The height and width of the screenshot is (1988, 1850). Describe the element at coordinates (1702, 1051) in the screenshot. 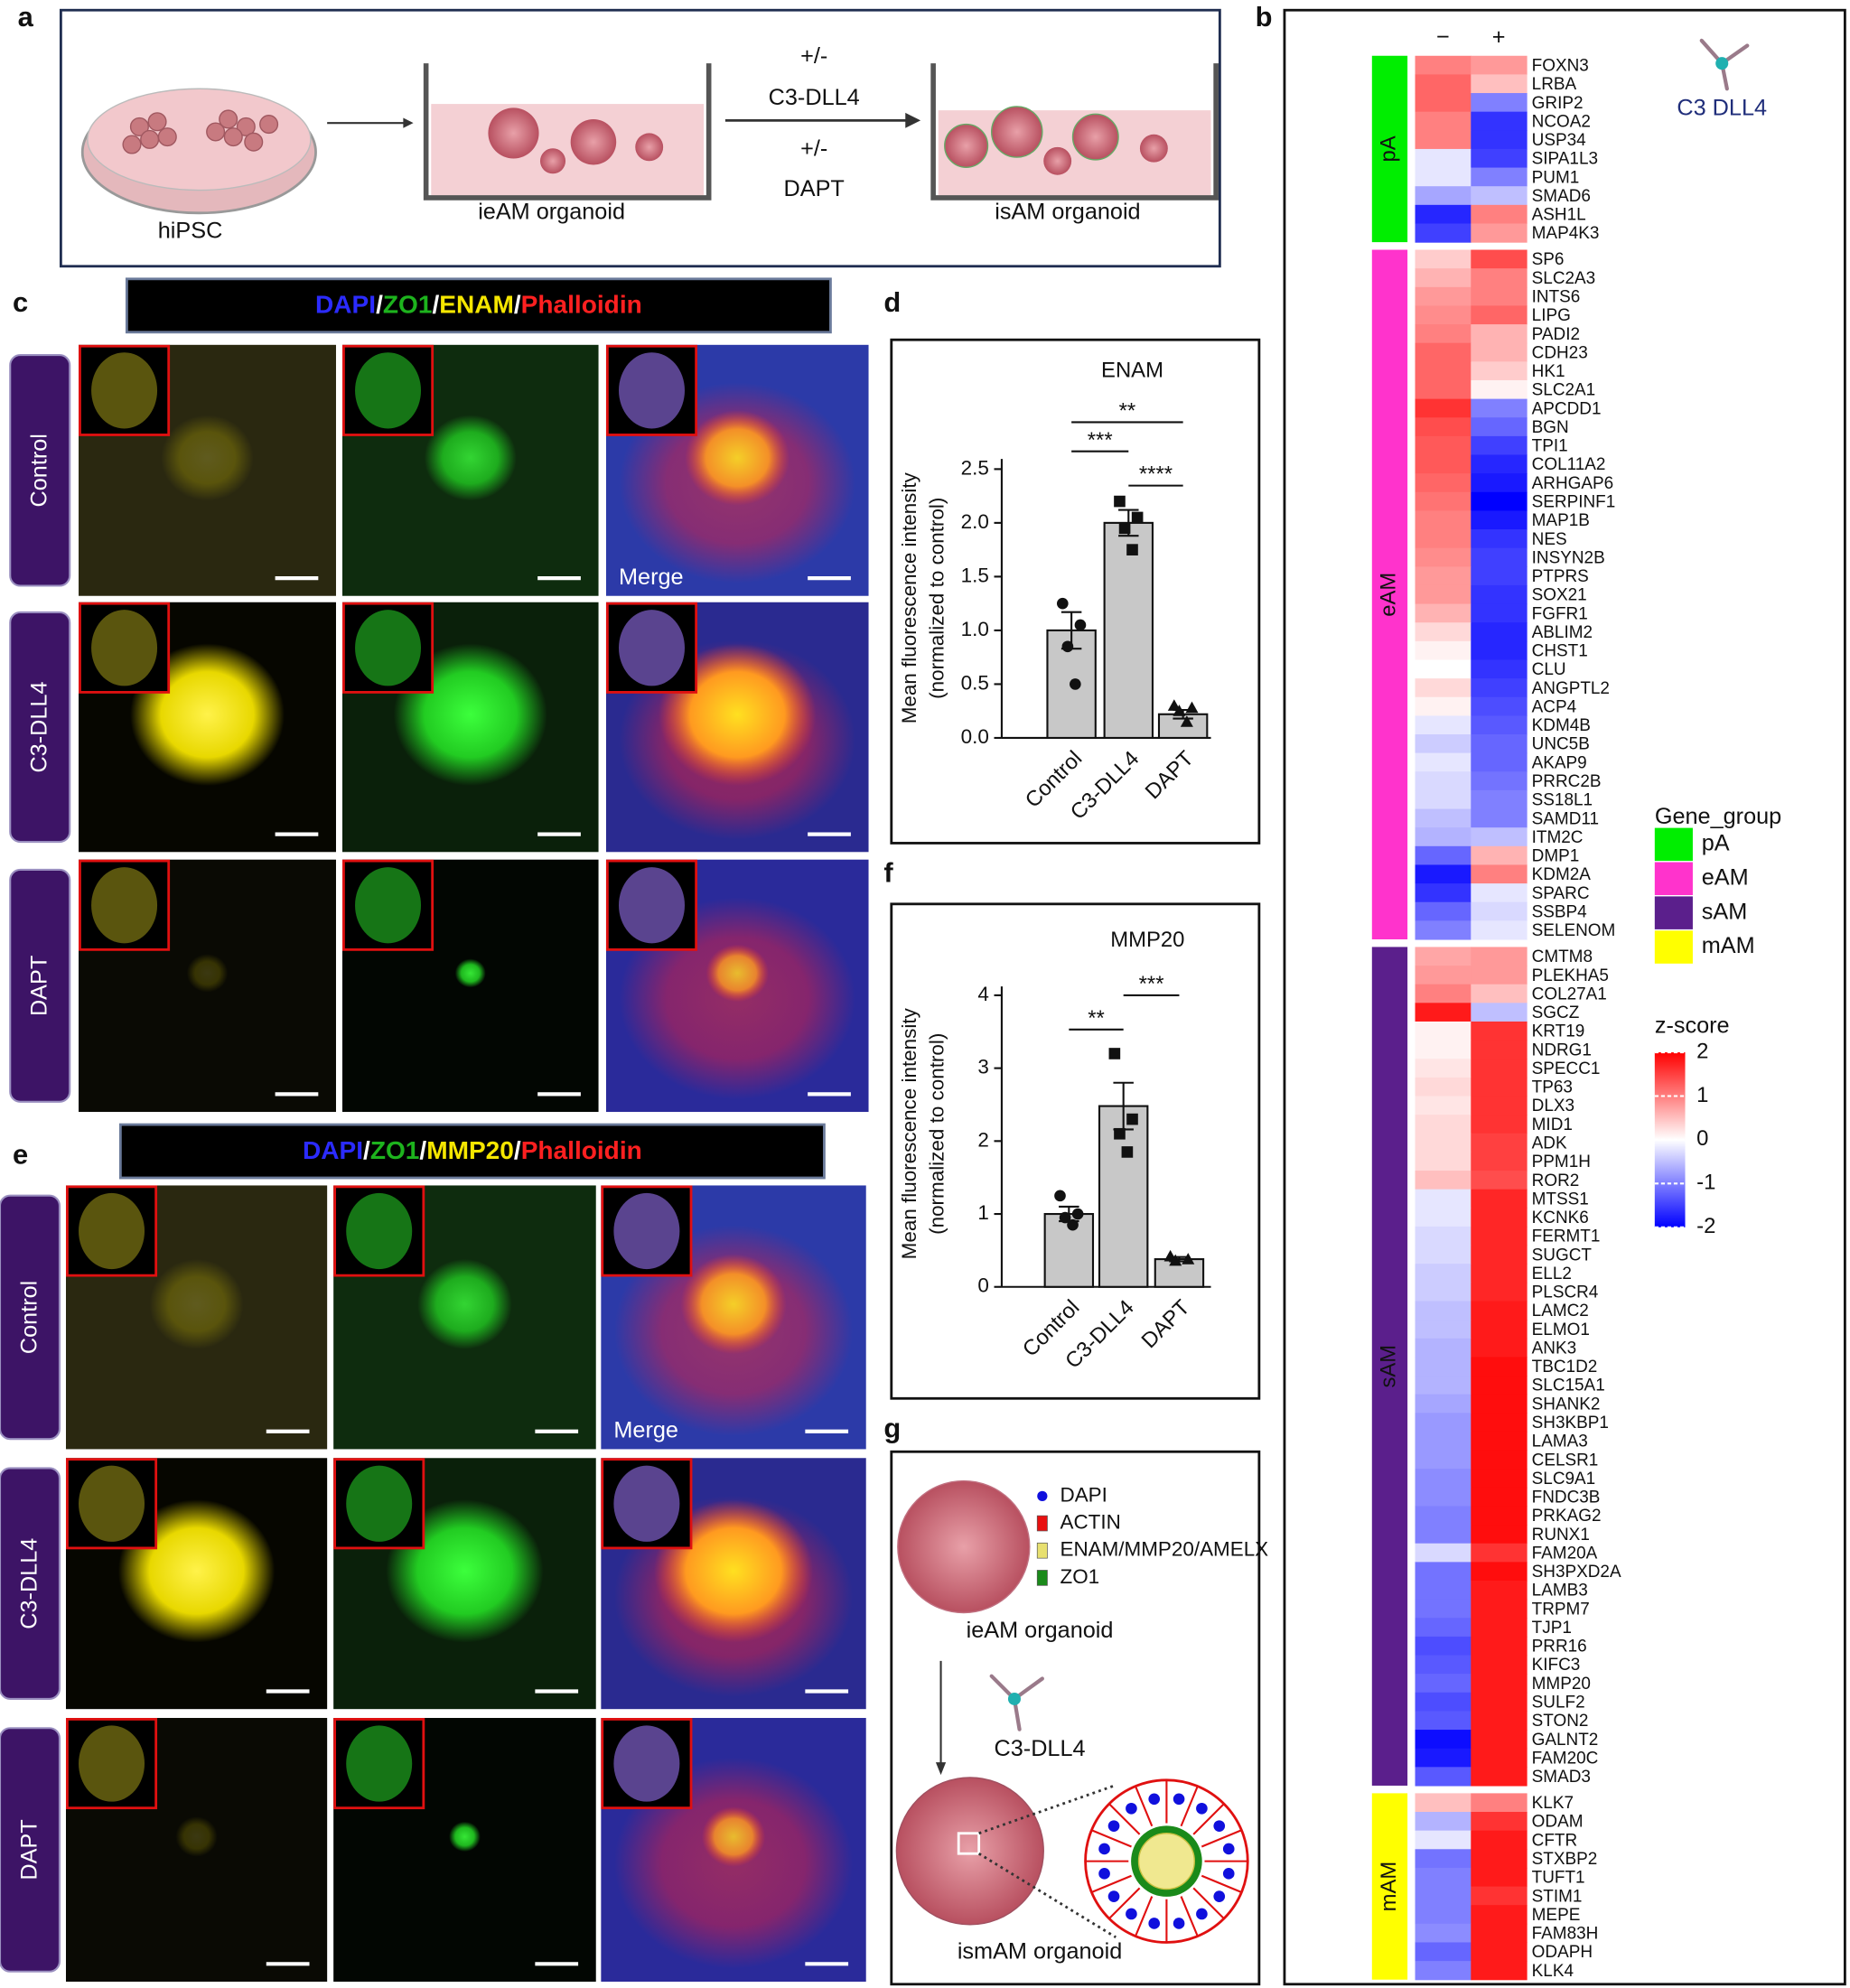

I see `colorbar-tick-label: 2` at that location.